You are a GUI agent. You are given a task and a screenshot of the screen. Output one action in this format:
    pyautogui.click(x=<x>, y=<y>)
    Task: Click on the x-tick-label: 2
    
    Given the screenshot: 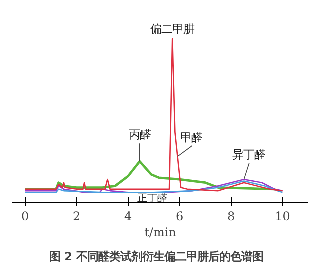 What is the action you would take?
    pyautogui.click(x=77, y=217)
    